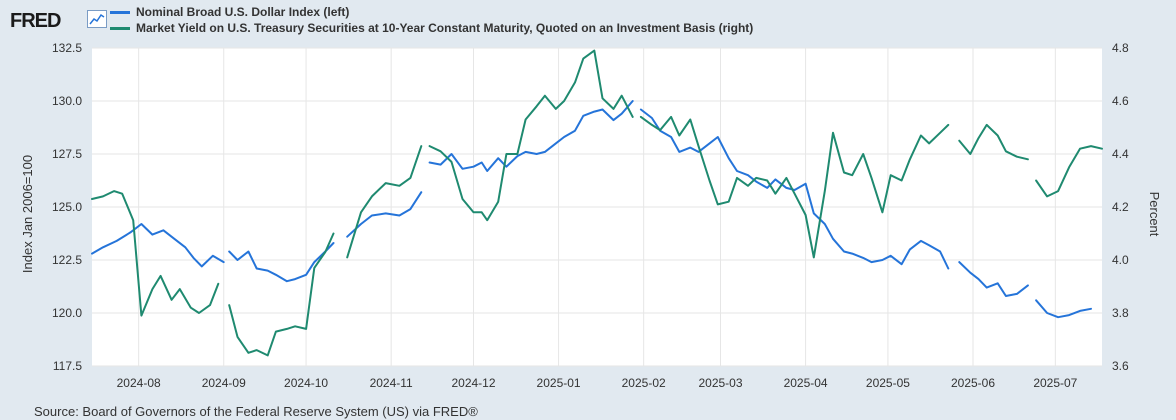 The height and width of the screenshot is (420, 1176). Describe the element at coordinates (391, 383) in the screenshot. I see `x-tick-label: 2024-11` at that location.